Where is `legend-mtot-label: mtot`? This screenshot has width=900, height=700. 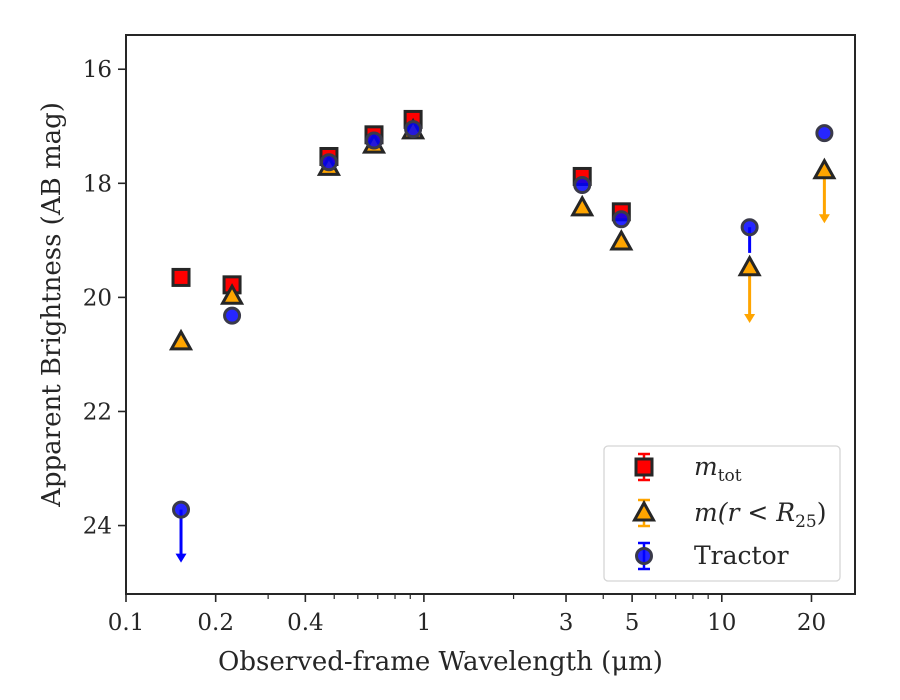
legend-mtot-label: mtot is located at coordinates (718, 469).